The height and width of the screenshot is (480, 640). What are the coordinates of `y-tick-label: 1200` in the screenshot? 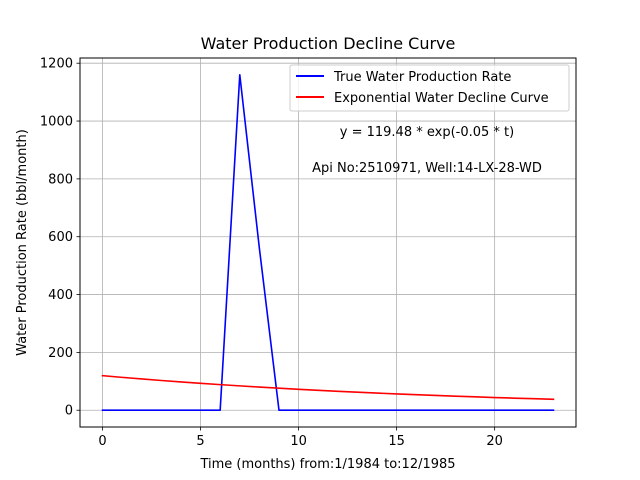 It's located at (56, 64).